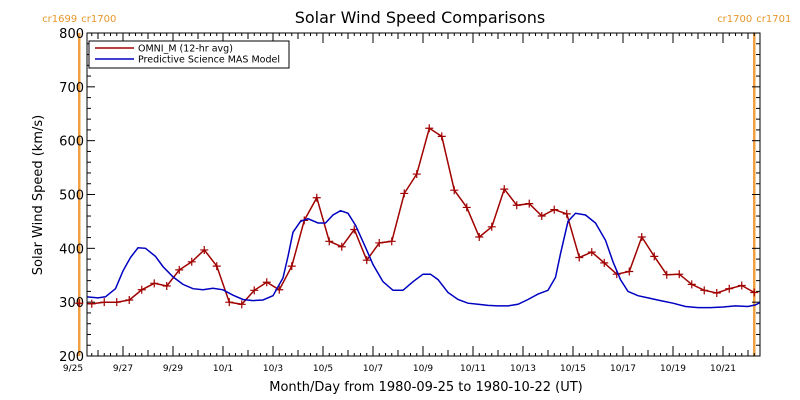  What do you see at coordinates (173, 369) in the screenshot?
I see `x-tick-label: 9/29` at bounding box center [173, 369].